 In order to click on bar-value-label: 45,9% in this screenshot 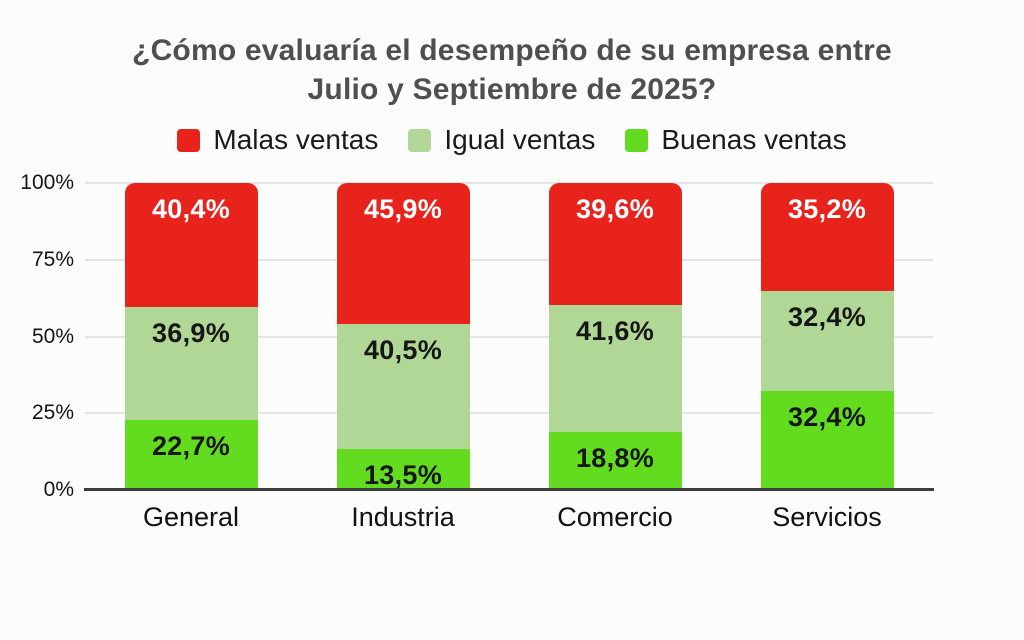, I will do `click(403, 209)`.